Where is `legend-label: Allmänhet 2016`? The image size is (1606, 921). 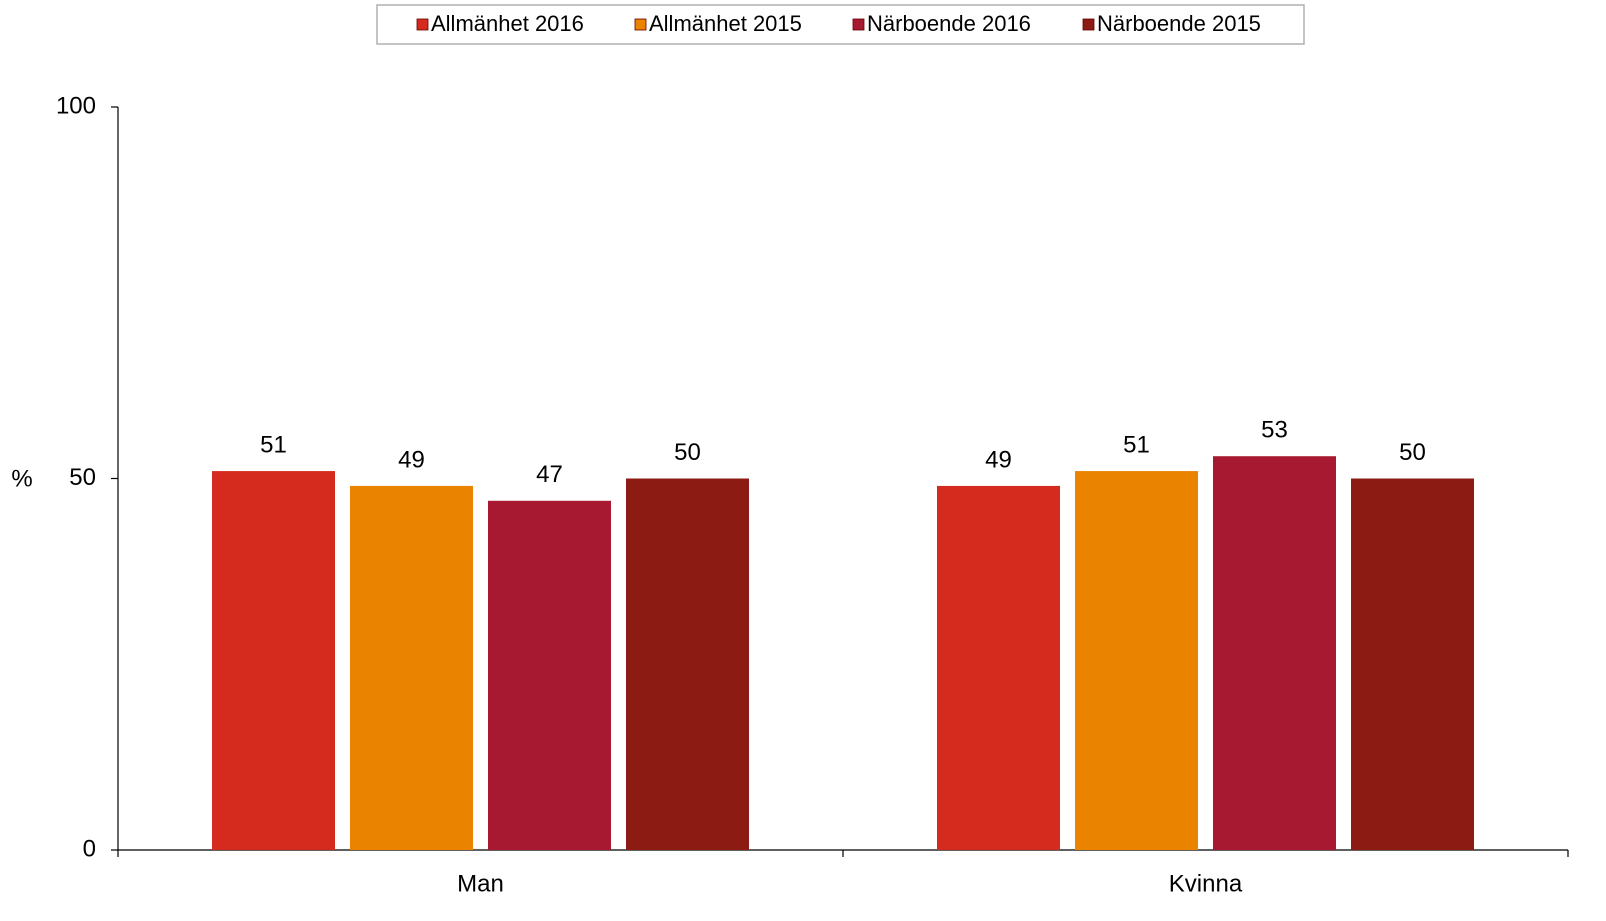 legend-label: Allmänhet 2016 is located at coordinates (507, 23).